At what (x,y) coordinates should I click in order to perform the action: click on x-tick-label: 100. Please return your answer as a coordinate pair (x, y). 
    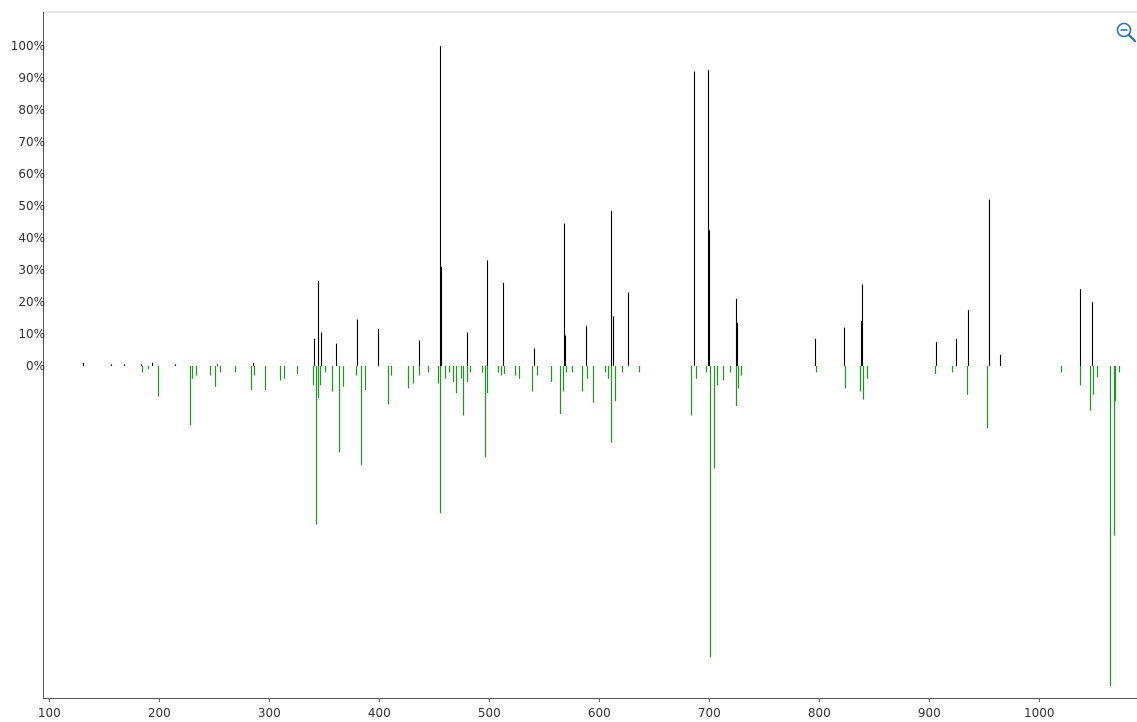
    Looking at the image, I should click on (49, 713).